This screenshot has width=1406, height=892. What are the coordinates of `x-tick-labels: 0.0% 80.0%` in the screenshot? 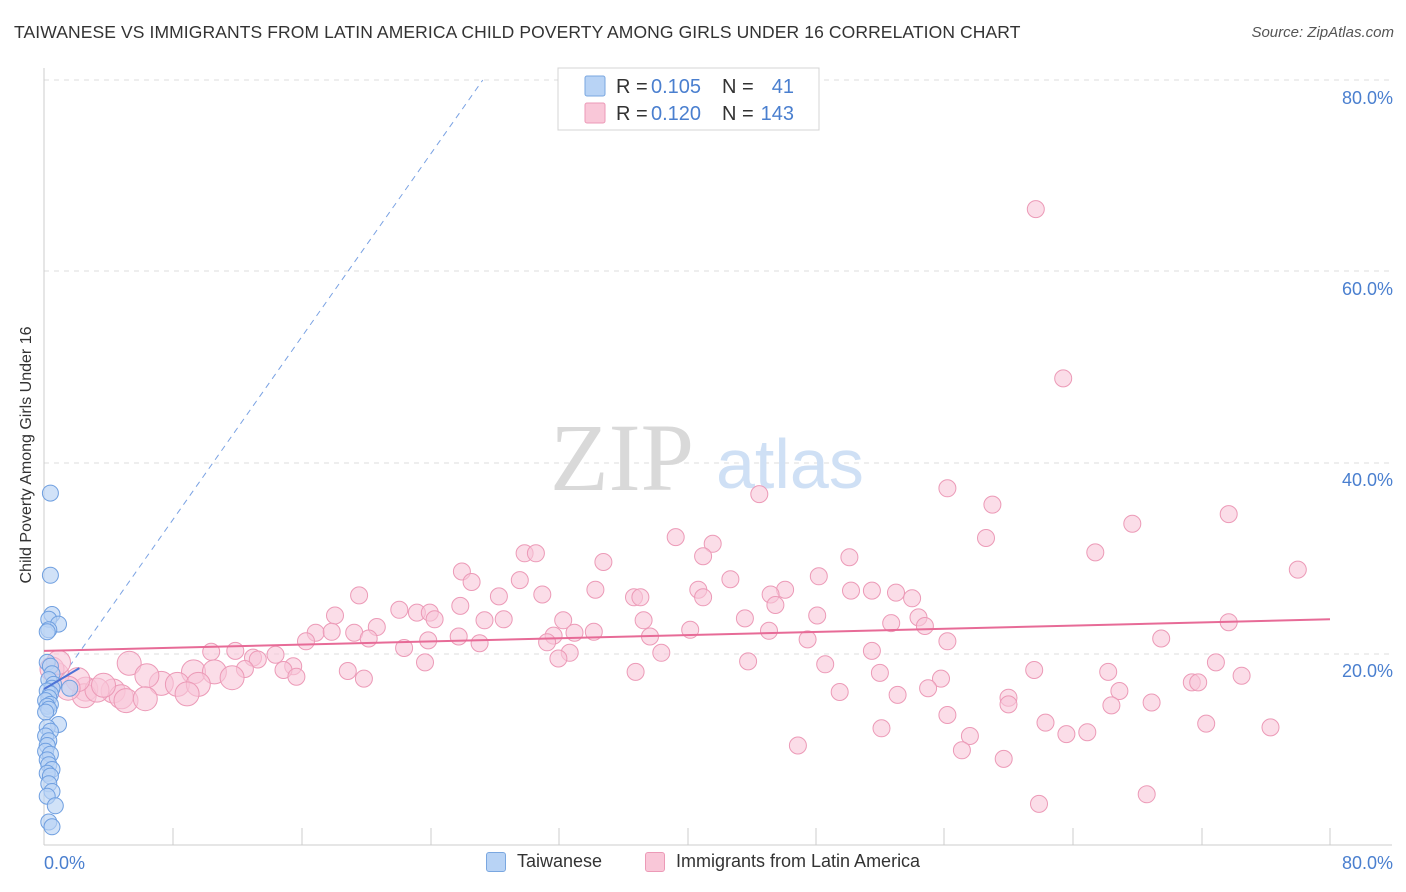 It's located at (718, 863).